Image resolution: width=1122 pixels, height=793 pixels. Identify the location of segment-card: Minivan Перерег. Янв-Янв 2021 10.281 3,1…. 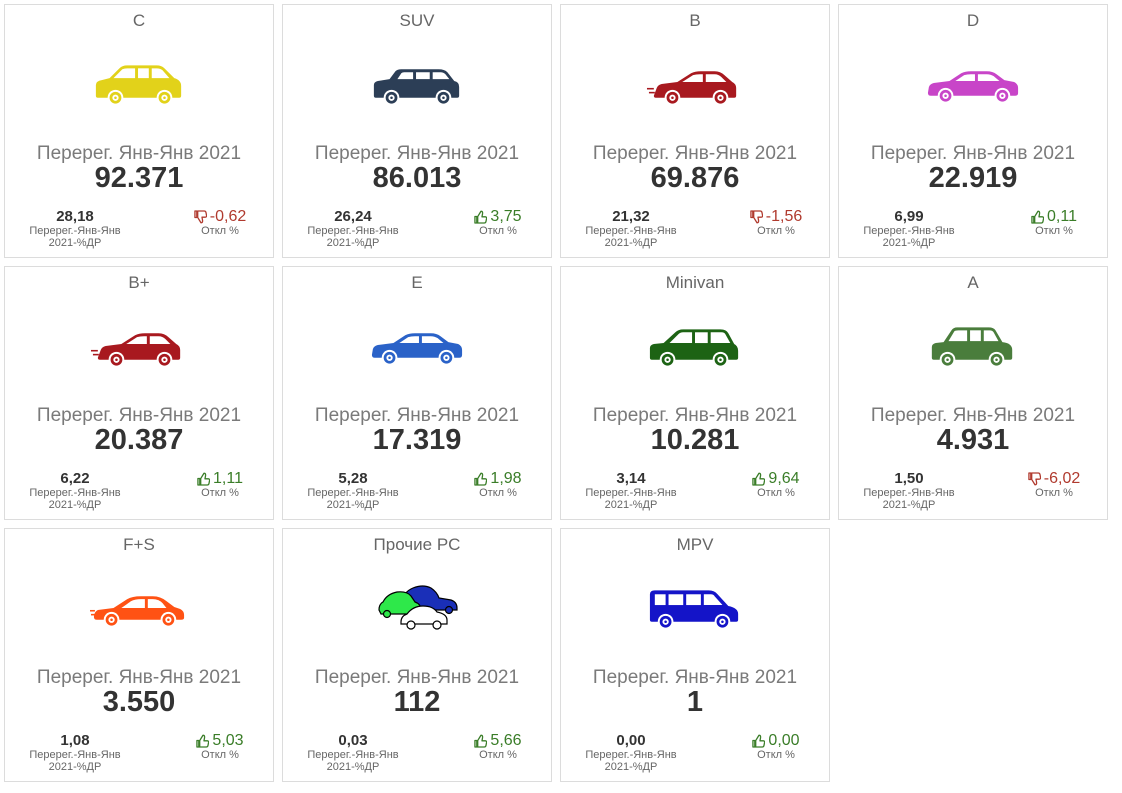
(695, 393).